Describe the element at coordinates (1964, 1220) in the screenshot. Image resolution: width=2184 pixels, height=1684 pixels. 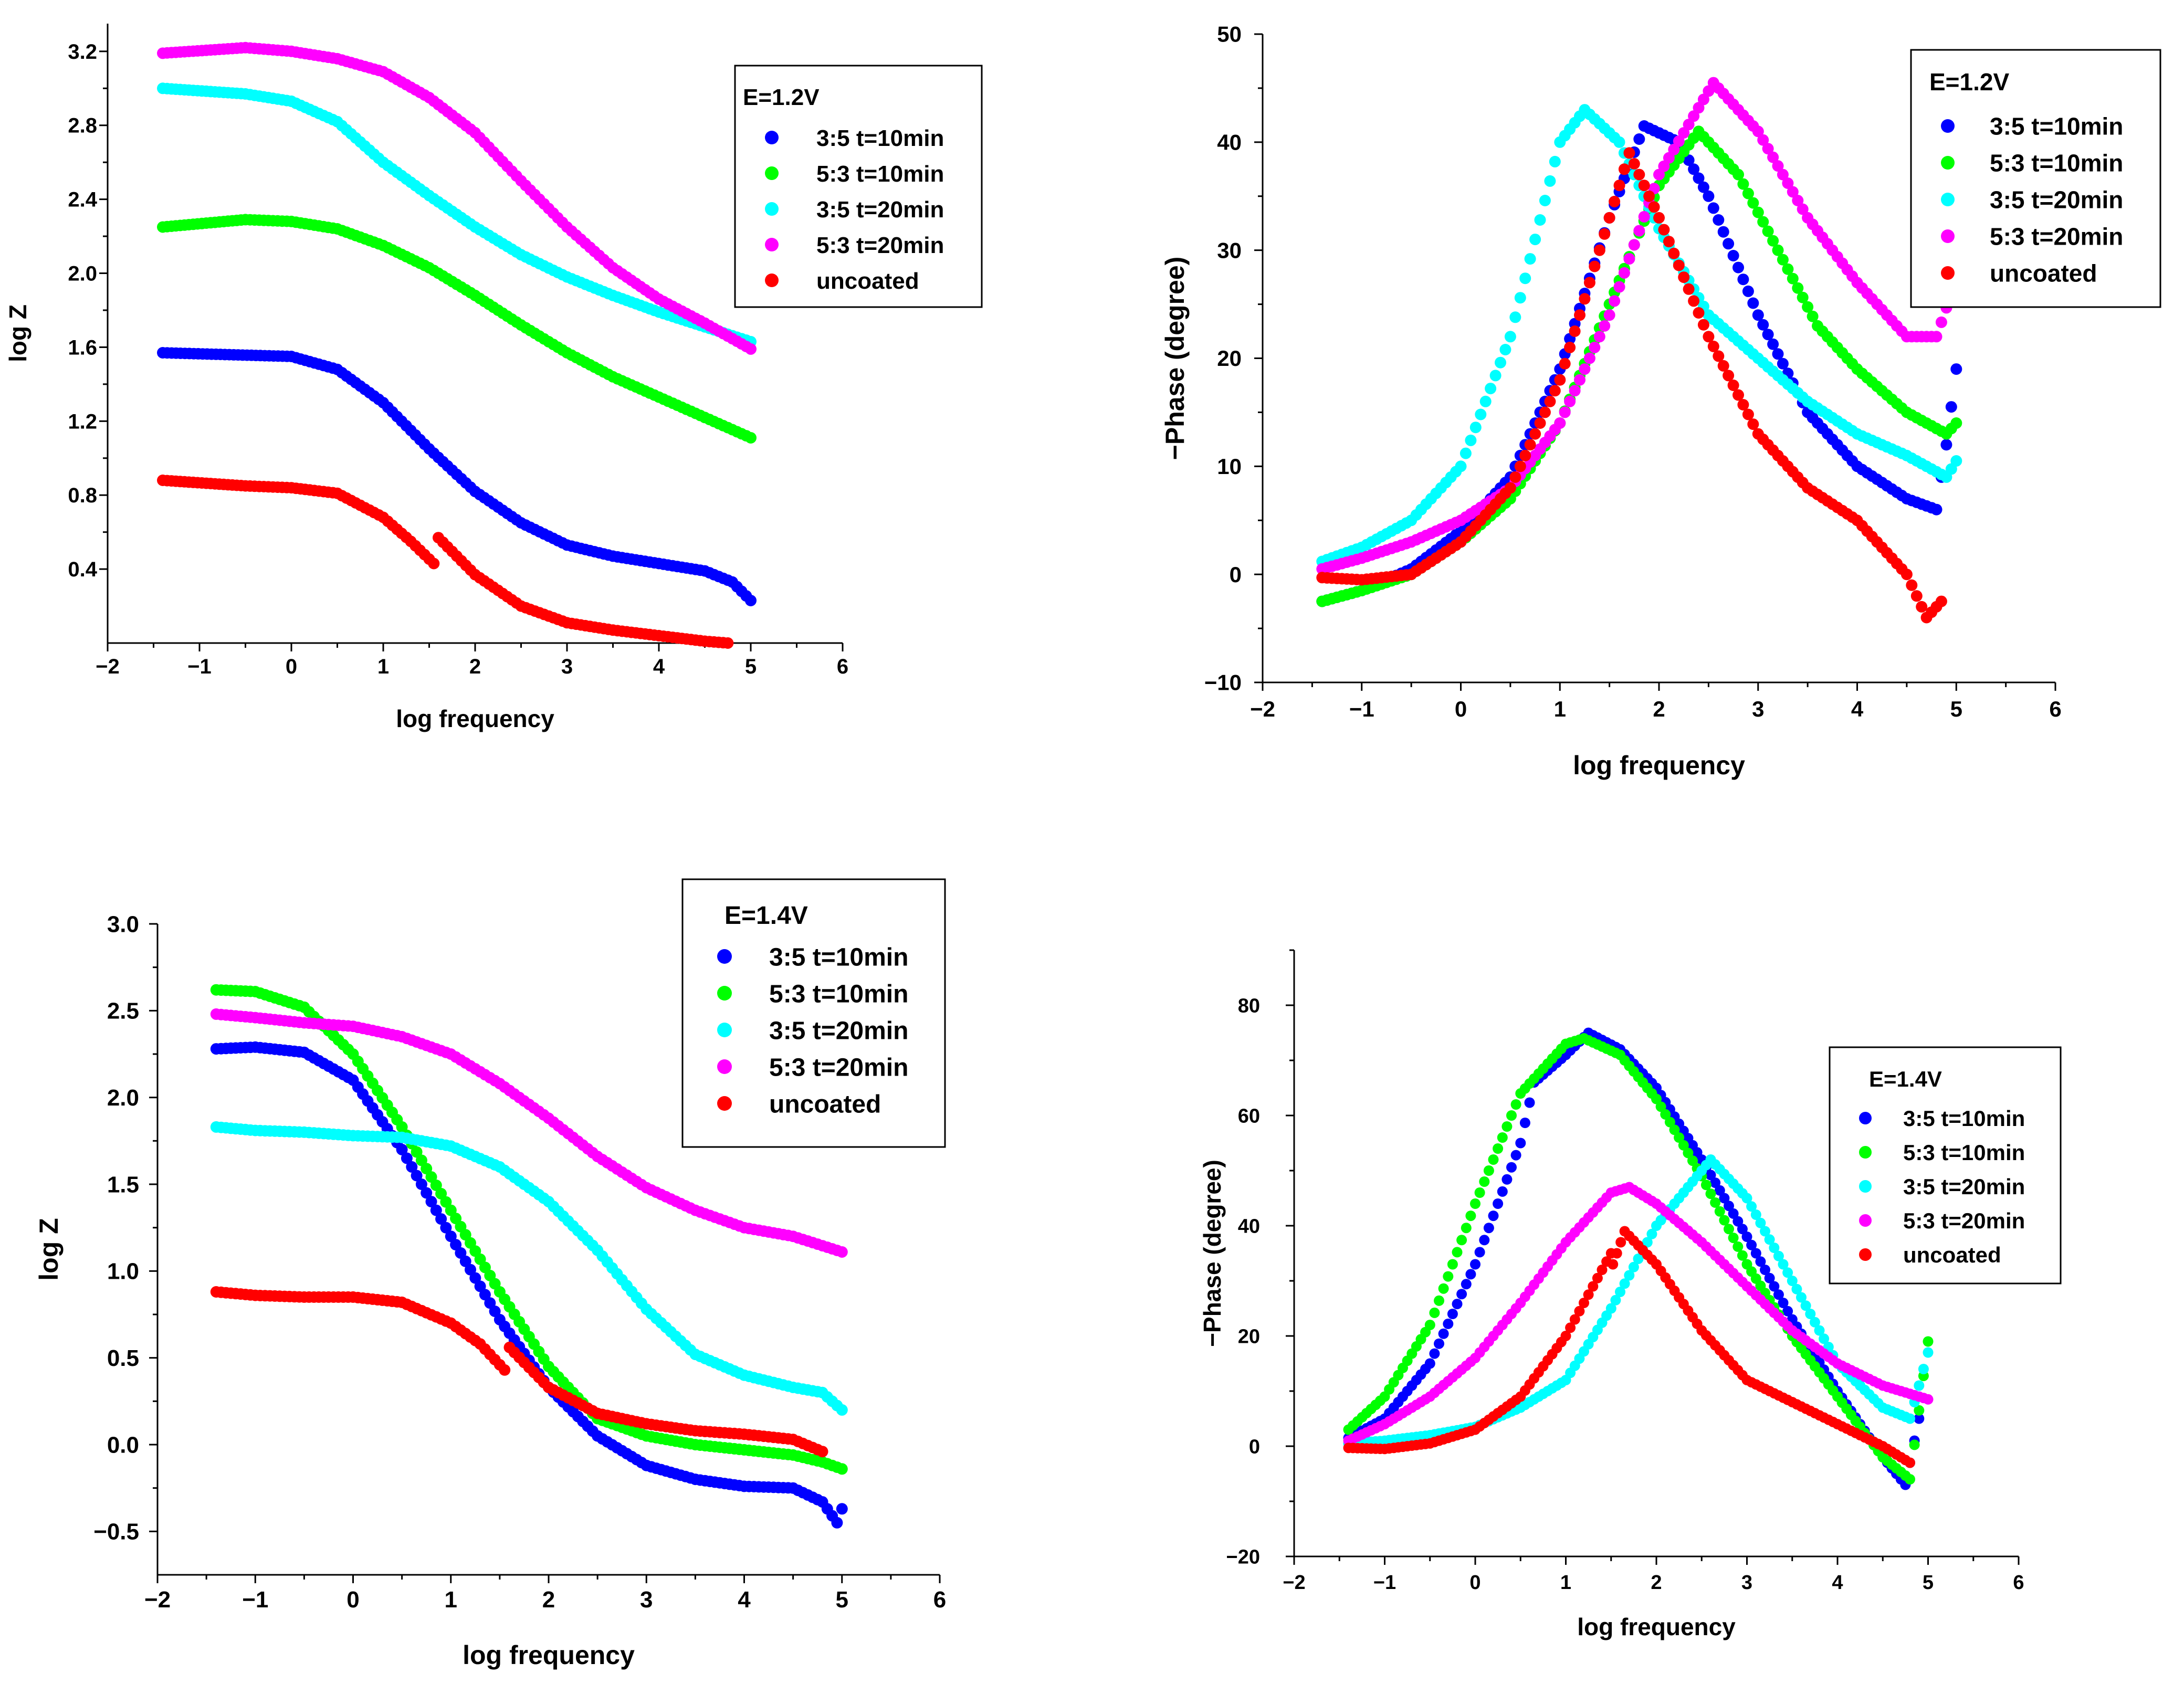
I see `legend-label: 5:3 t=20min` at that location.